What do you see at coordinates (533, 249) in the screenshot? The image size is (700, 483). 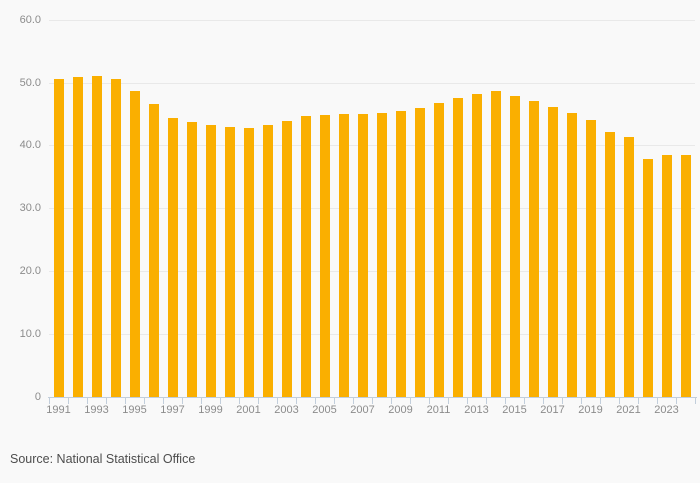 I see `bar-2016` at bounding box center [533, 249].